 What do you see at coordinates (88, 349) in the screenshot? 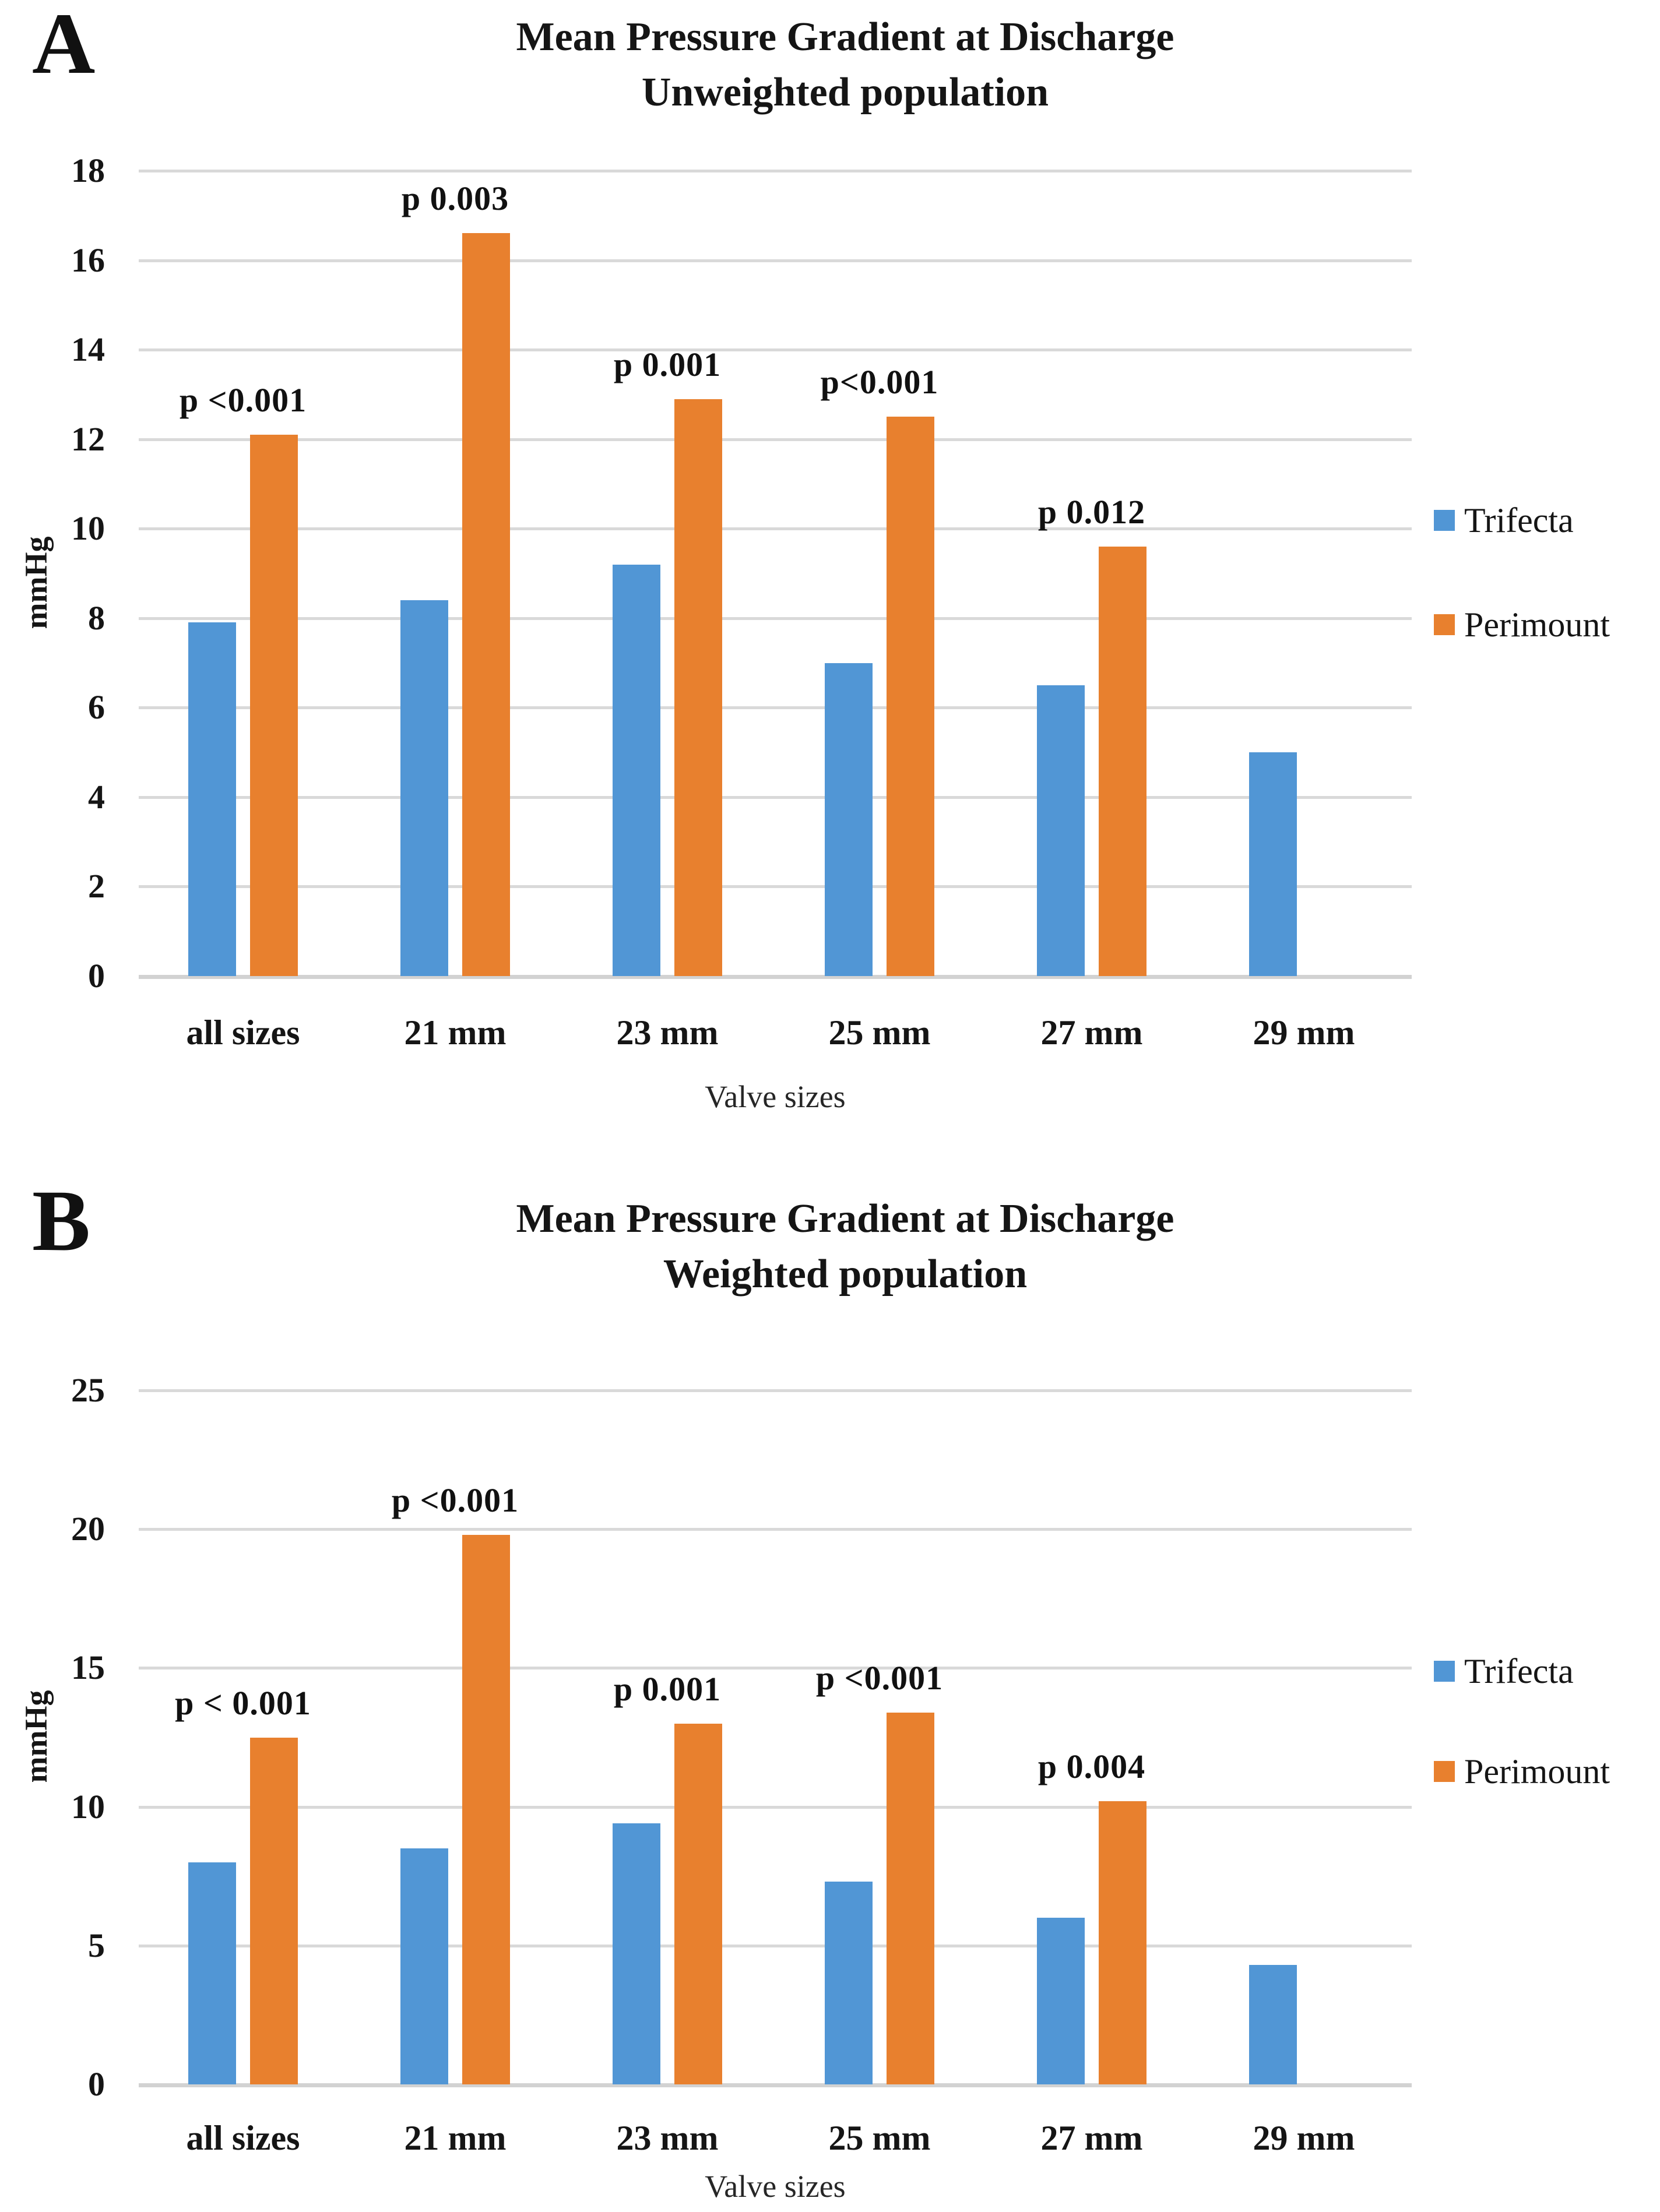
I see `y-tick-label: 14` at bounding box center [88, 349].